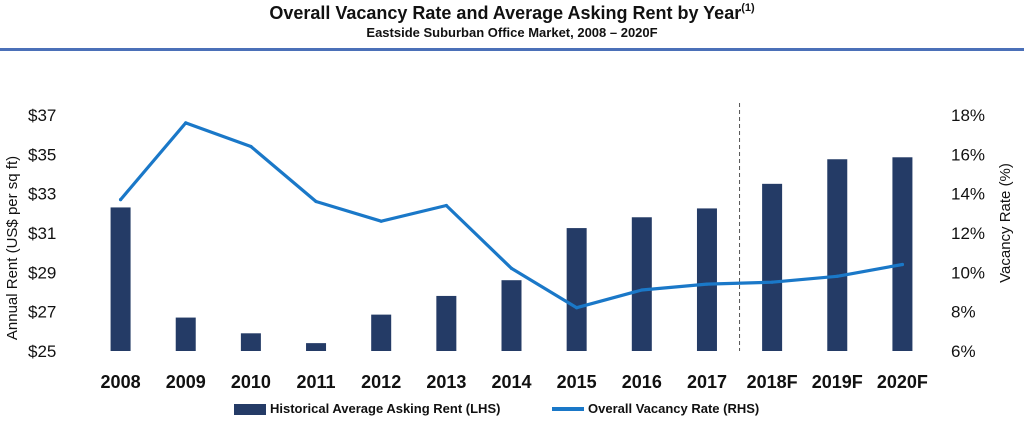  I want to click on vacancy-point-2011, so click(316, 201).